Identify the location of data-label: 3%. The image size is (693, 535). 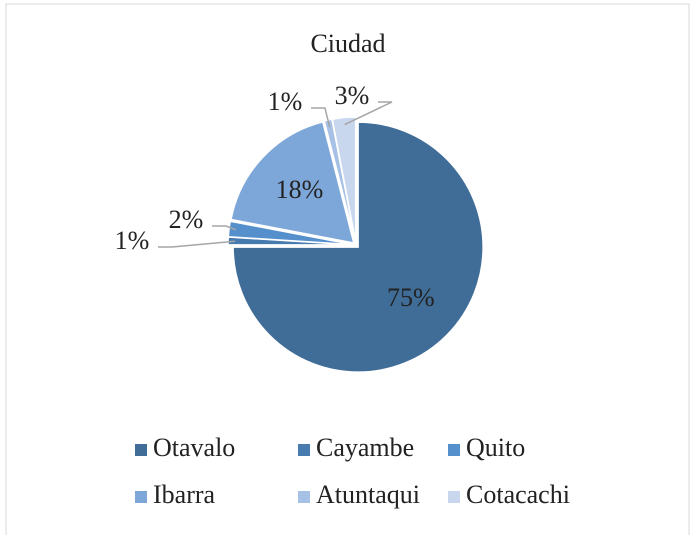
(352, 95).